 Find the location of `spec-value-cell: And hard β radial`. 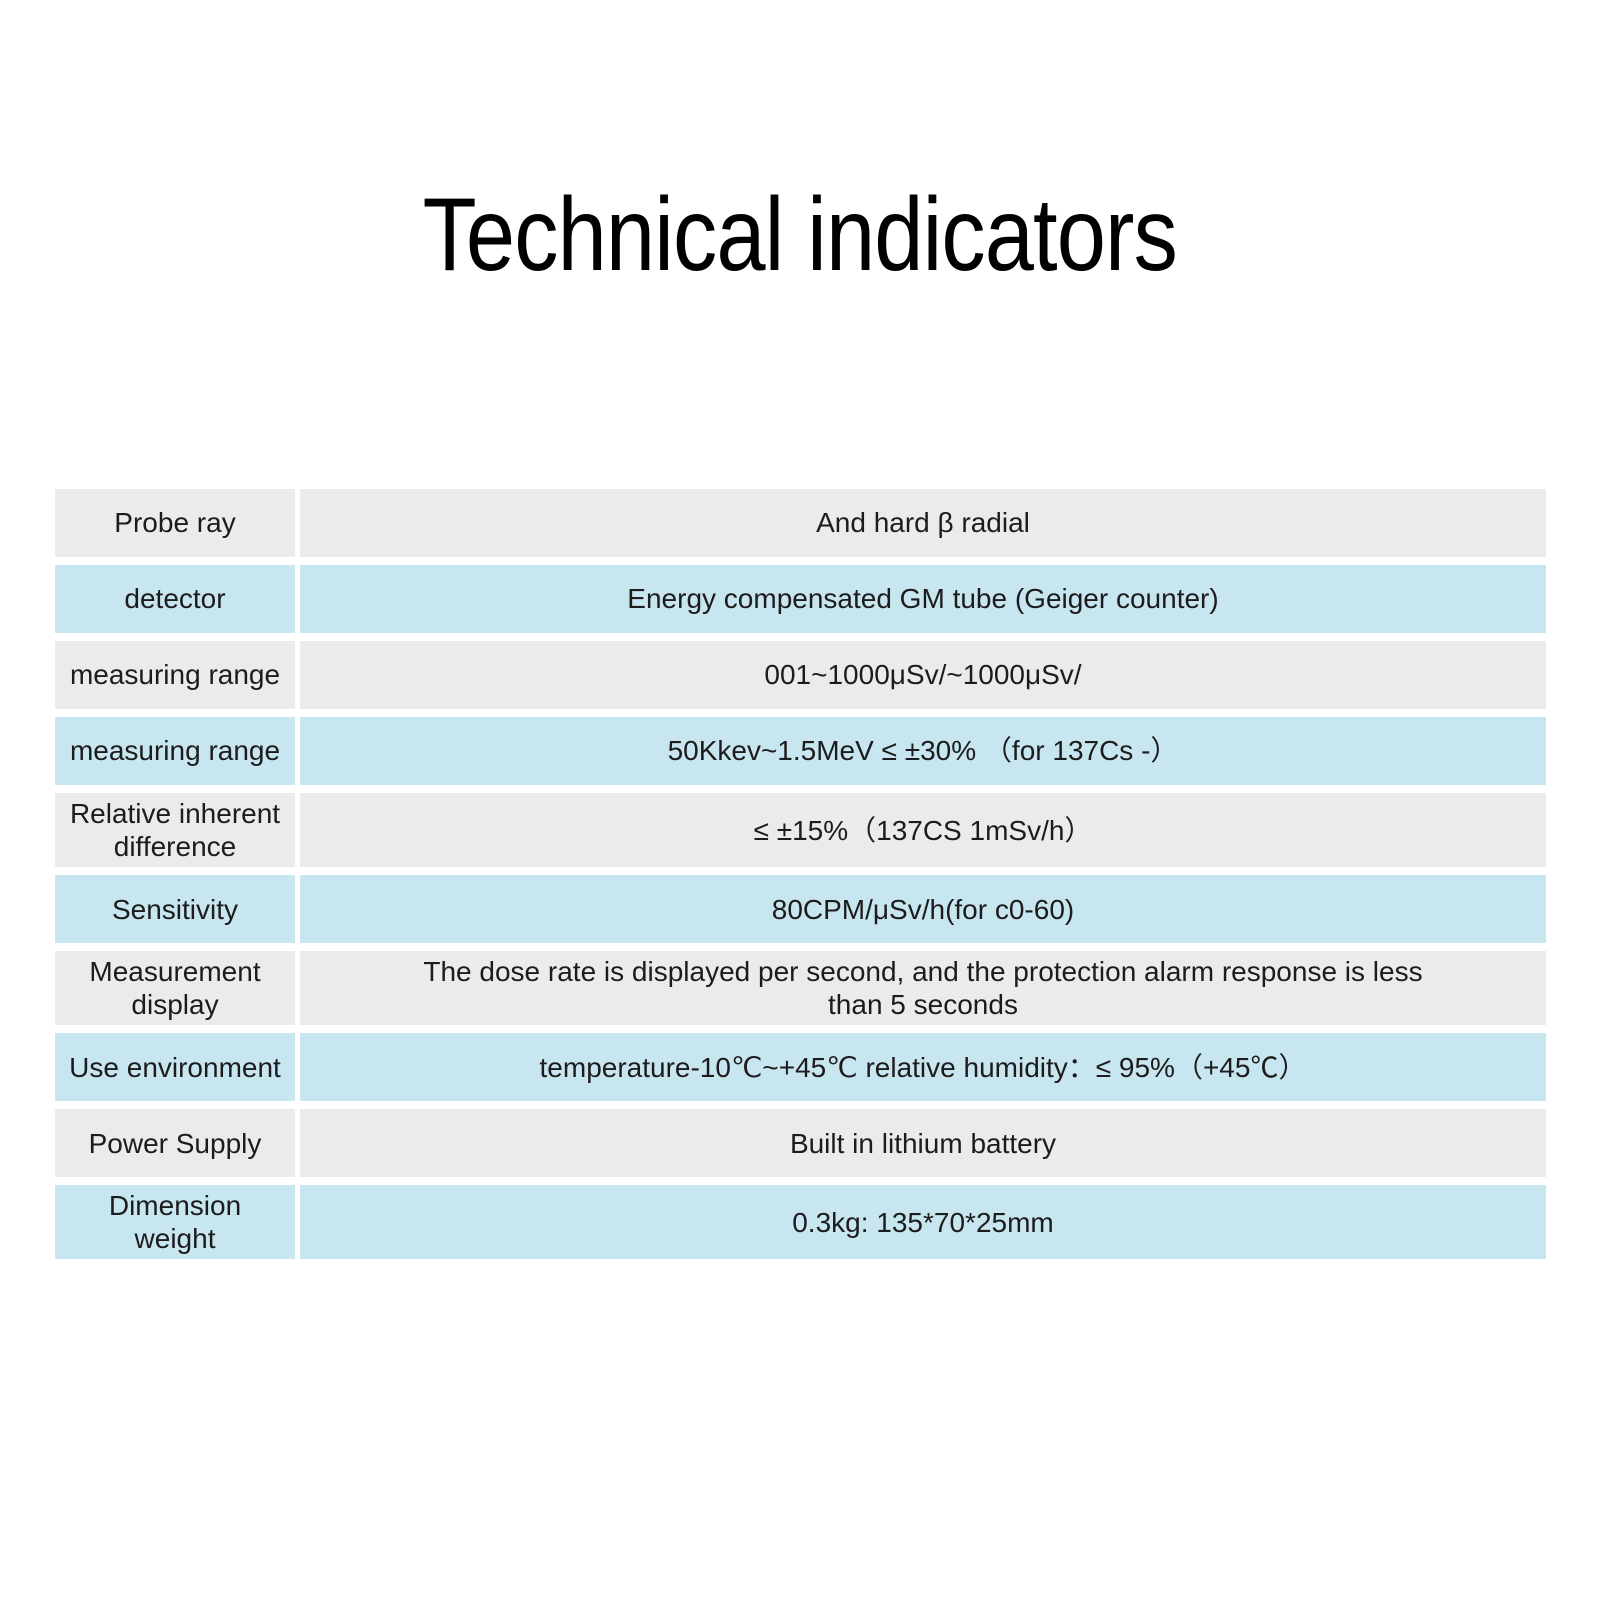

spec-value-cell: And hard β radial is located at coordinates (923, 523).